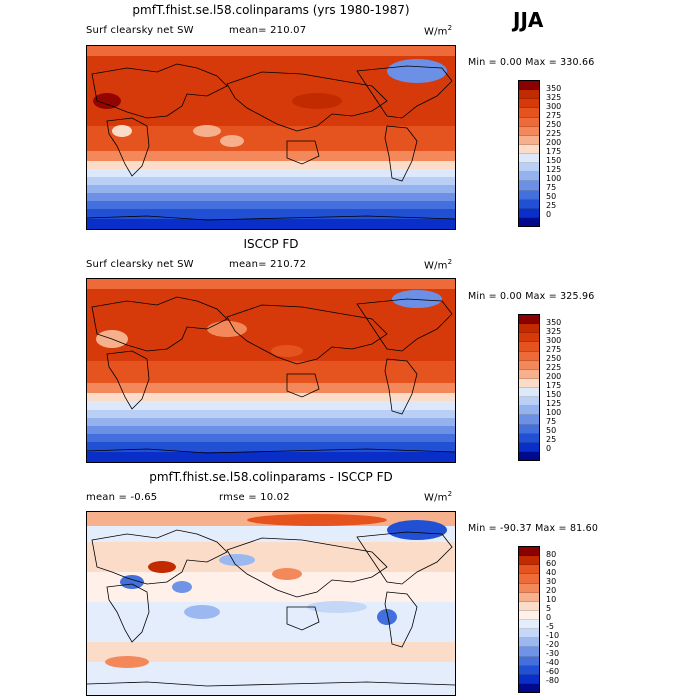 The height and width of the screenshot is (700, 700). Describe the element at coordinates (438, 497) in the screenshot. I see `panel-3-units: W/m2` at that location.